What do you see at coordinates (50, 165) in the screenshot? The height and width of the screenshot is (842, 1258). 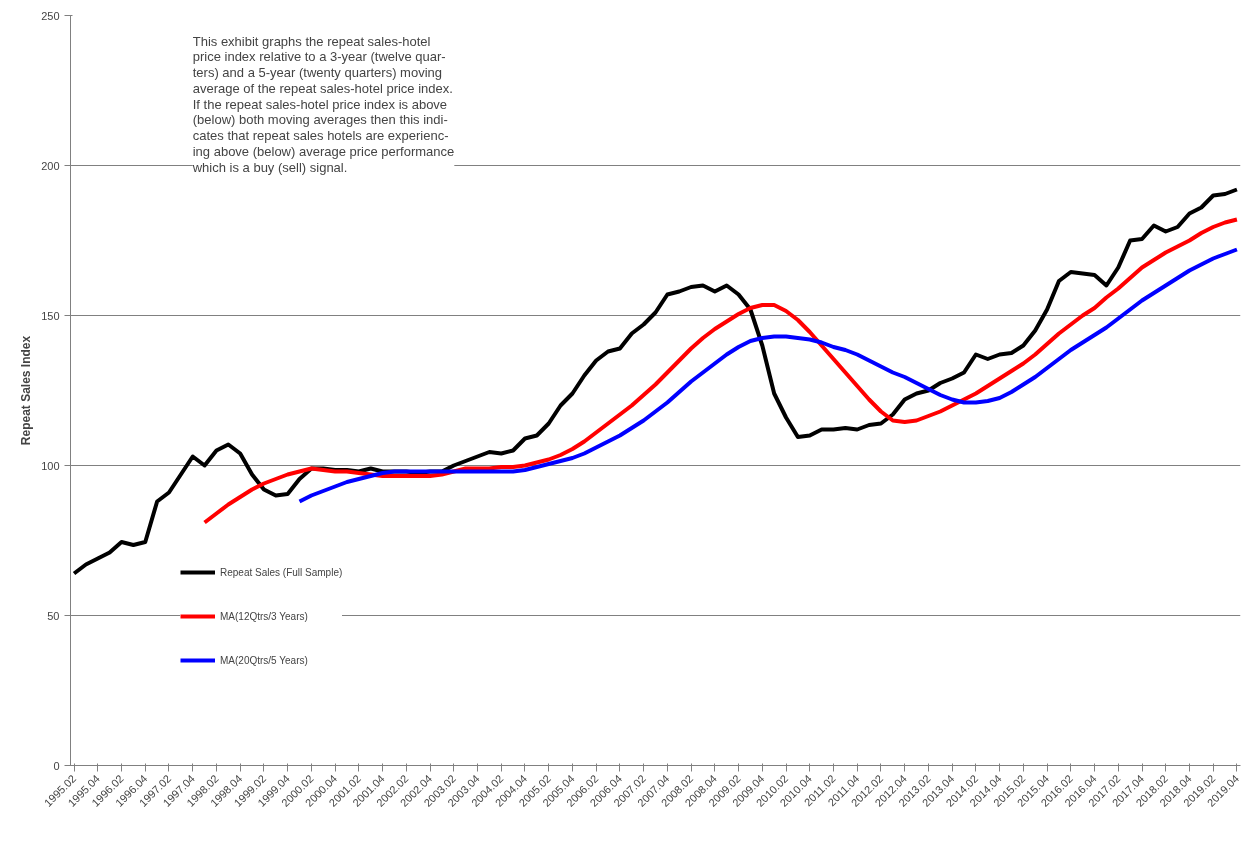 I see `y-tick-label: 200` at bounding box center [50, 165].